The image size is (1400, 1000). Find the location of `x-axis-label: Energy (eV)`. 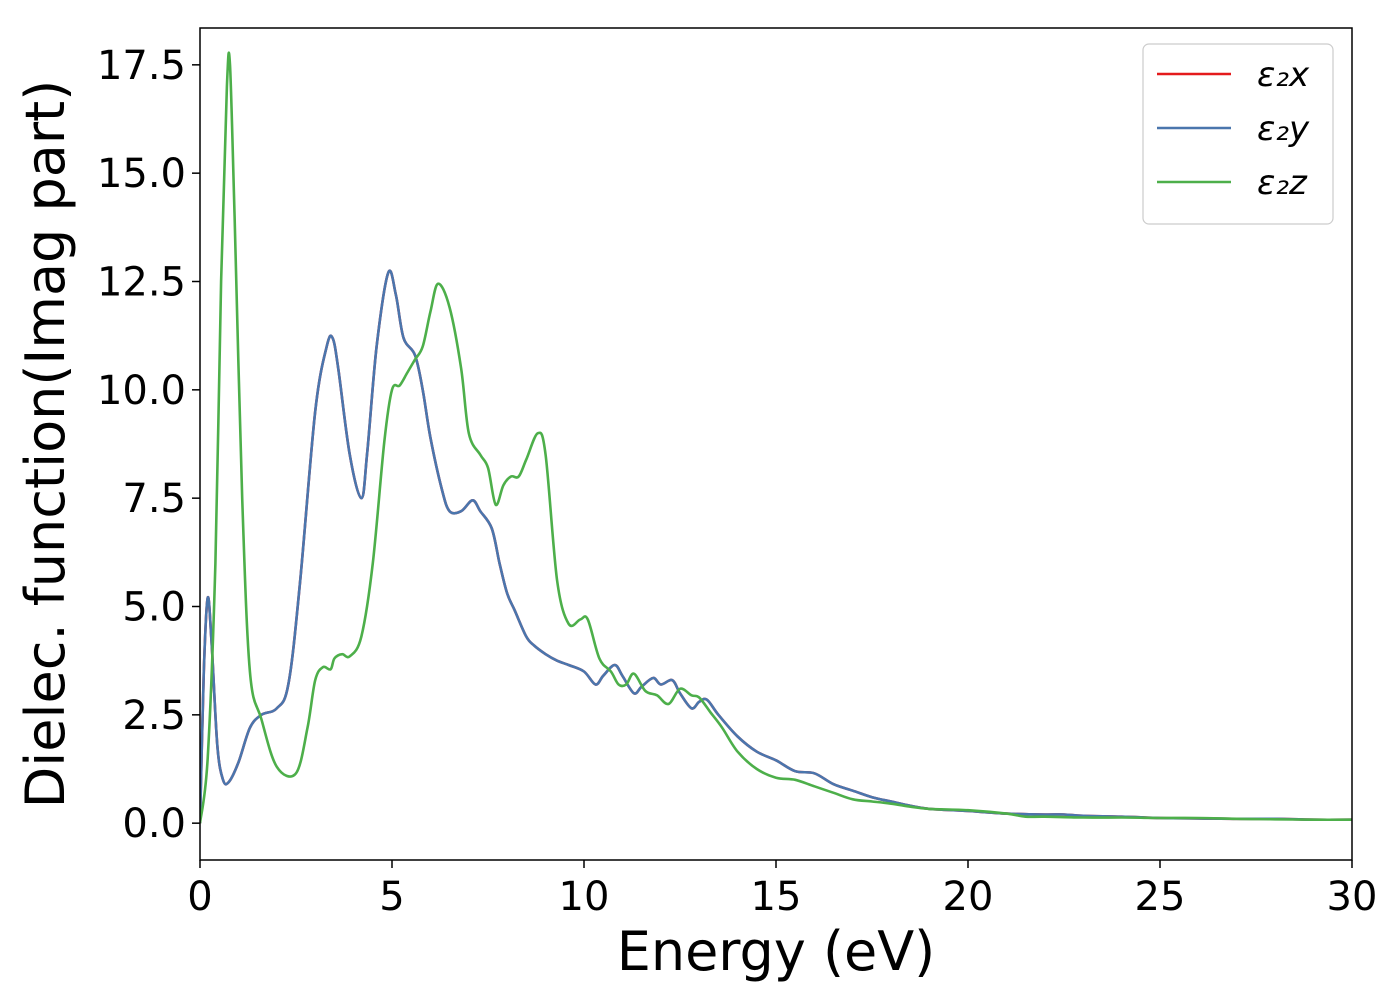

x-axis-label: Energy (eV) is located at coordinates (776, 951).